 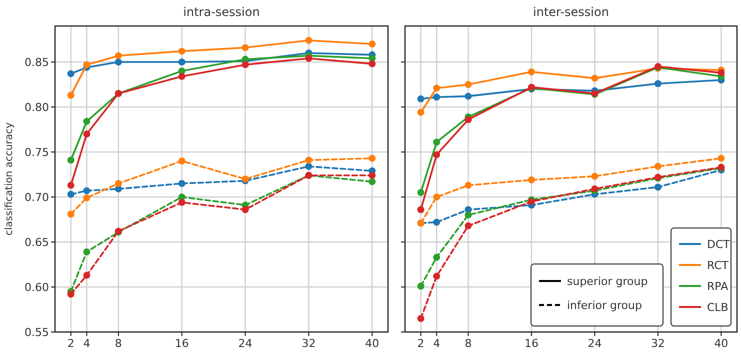 I want to click on legend-label: RPA, so click(x=718, y=286).